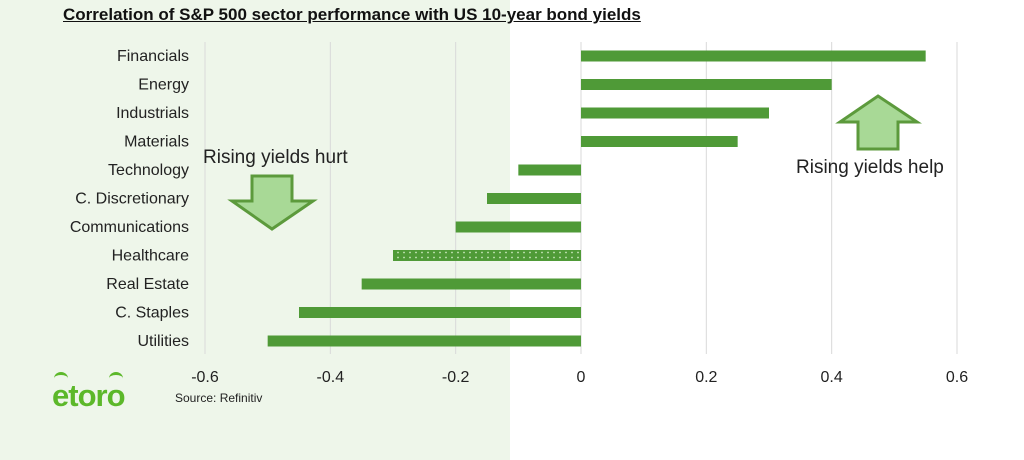  I want to click on category-label: Utilities, so click(163, 341).